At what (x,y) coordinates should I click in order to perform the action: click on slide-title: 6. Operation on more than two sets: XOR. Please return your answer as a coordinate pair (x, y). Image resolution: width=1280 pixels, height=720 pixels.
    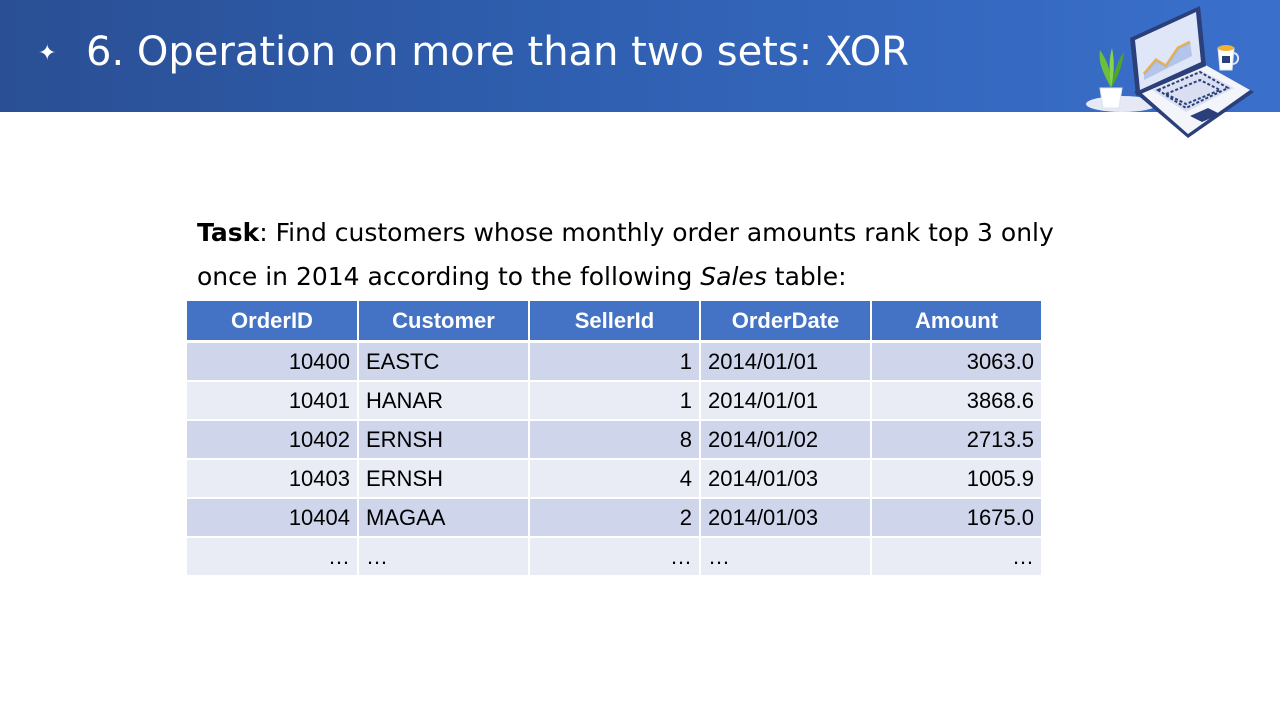
    Looking at the image, I should click on (498, 52).